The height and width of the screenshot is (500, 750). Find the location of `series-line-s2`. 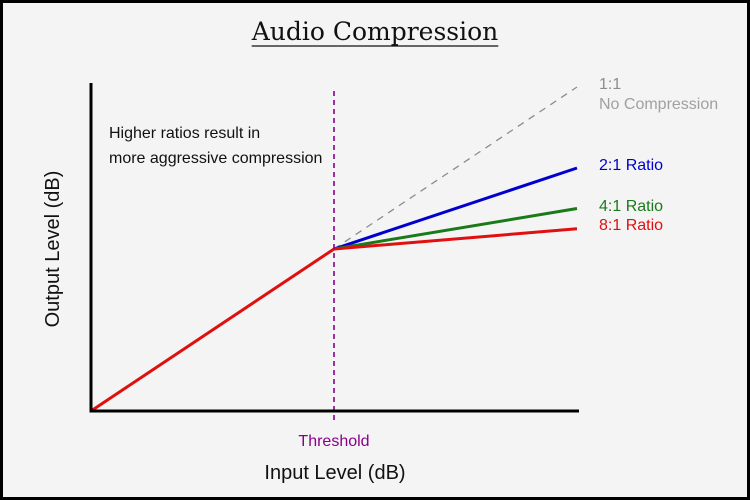

series-line-s2 is located at coordinates (455, 208).